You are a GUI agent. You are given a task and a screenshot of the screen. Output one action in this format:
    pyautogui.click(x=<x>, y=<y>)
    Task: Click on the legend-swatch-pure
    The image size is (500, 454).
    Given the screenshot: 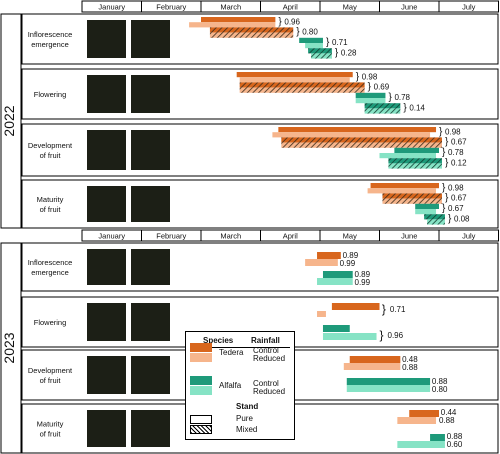 What is the action you would take?
    pyautogui.click(x=201, y=419)
    